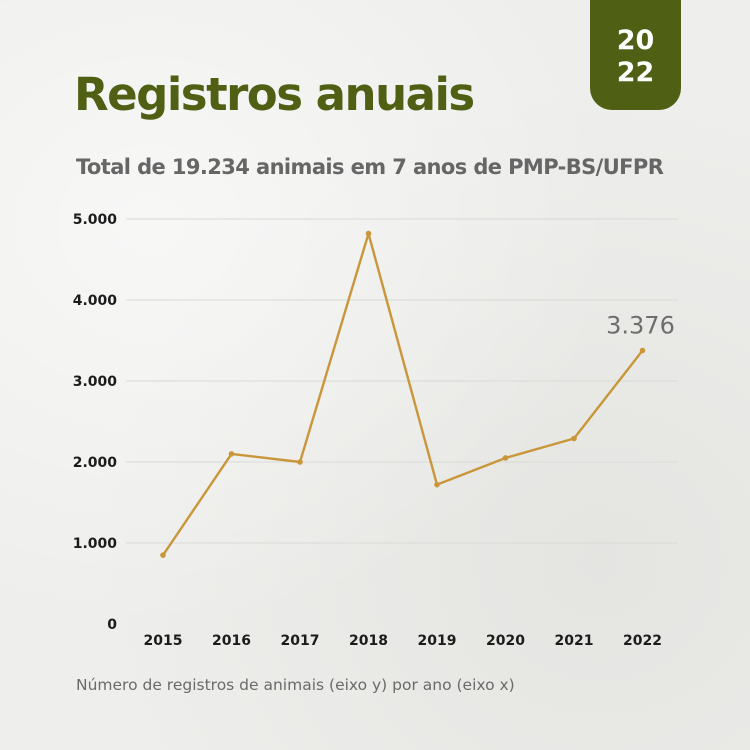 The image size is (750, 750). I want to click on x-tick-label: 2020, so click(505, 641).